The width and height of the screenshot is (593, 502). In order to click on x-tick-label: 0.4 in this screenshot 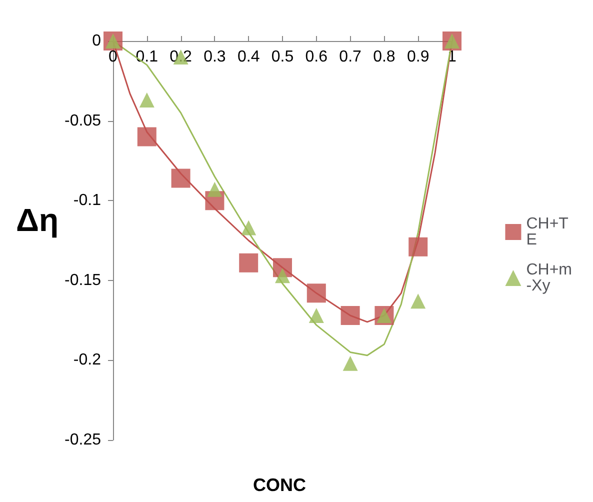, I will do `click(248, 57)`.